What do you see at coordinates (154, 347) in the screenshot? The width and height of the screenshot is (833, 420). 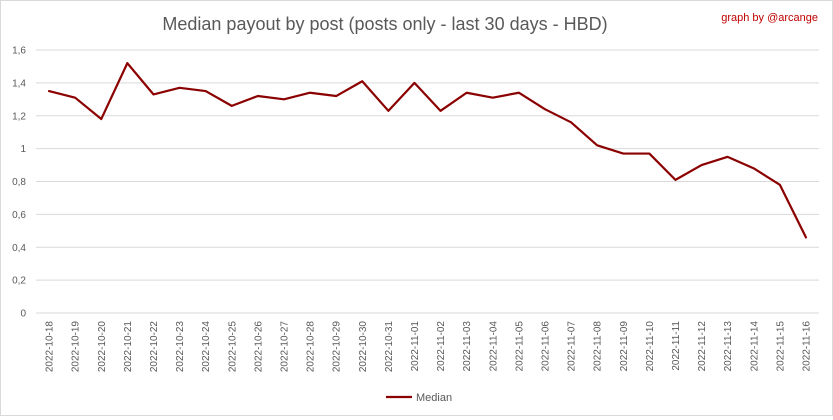 I see `x-tick-label: 2022-10-22` at bounding box center [154, 347].